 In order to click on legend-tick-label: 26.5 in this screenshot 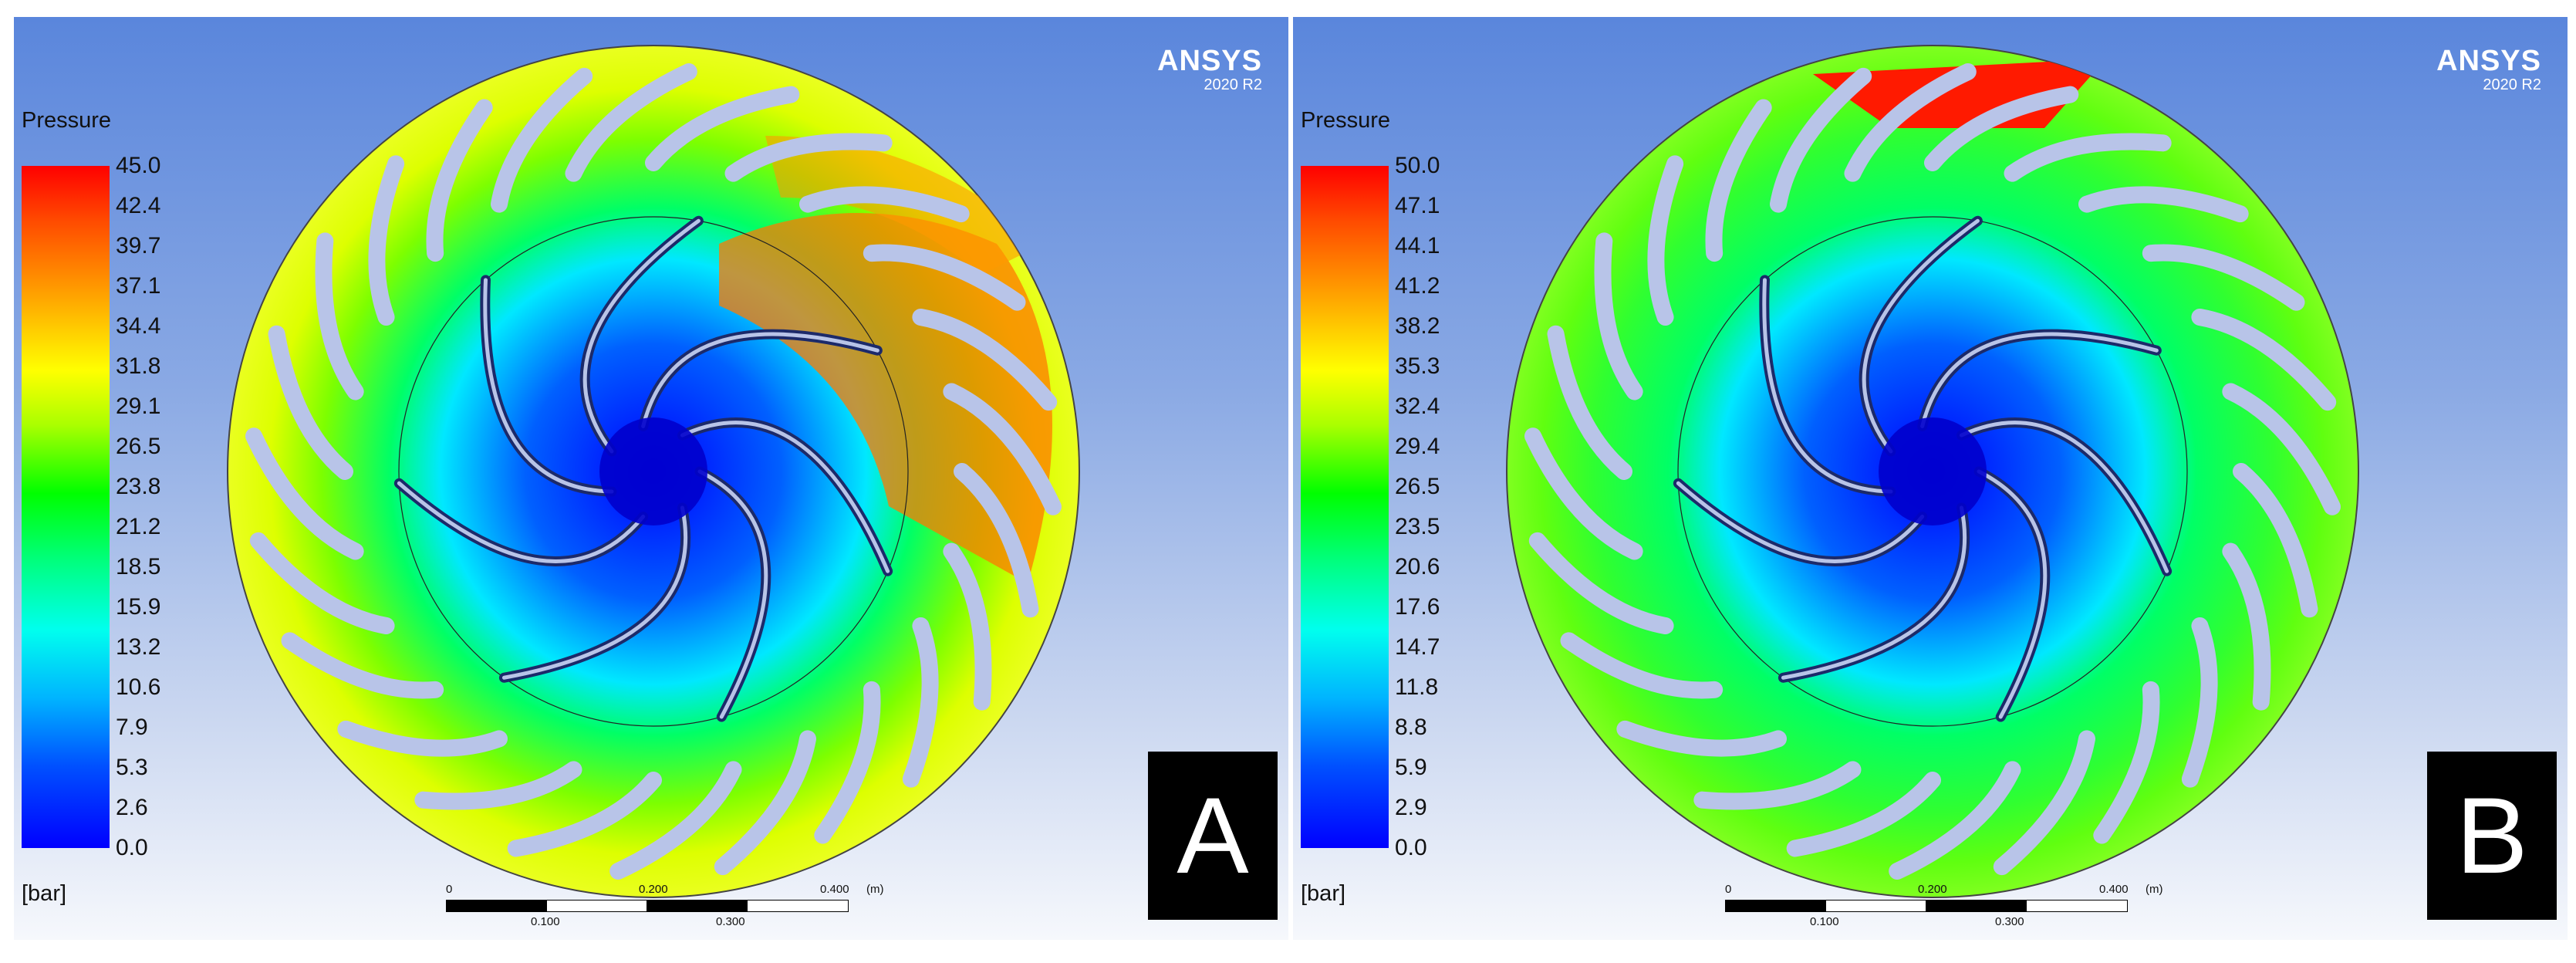, I will do `click(1417, 486)`.